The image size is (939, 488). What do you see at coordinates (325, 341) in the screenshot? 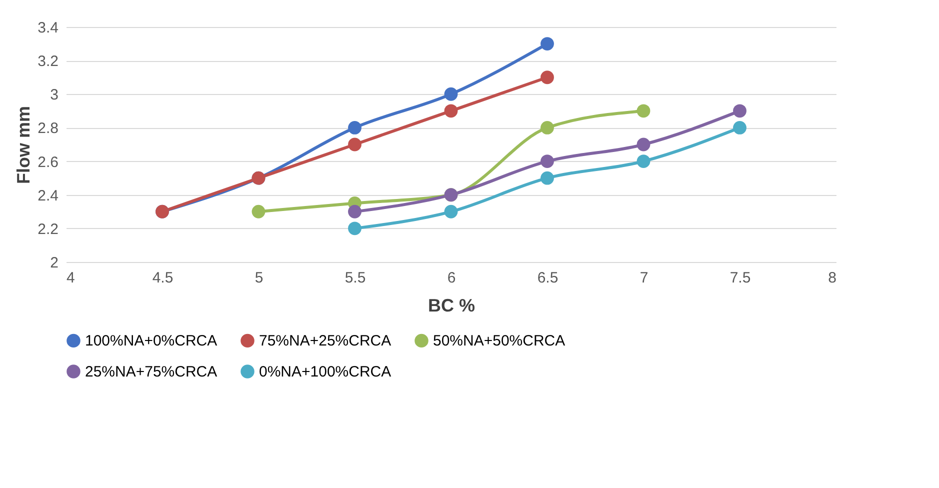
I see `legend-label: 75%NA+25%CRCA` at bounding box center [325, 341].